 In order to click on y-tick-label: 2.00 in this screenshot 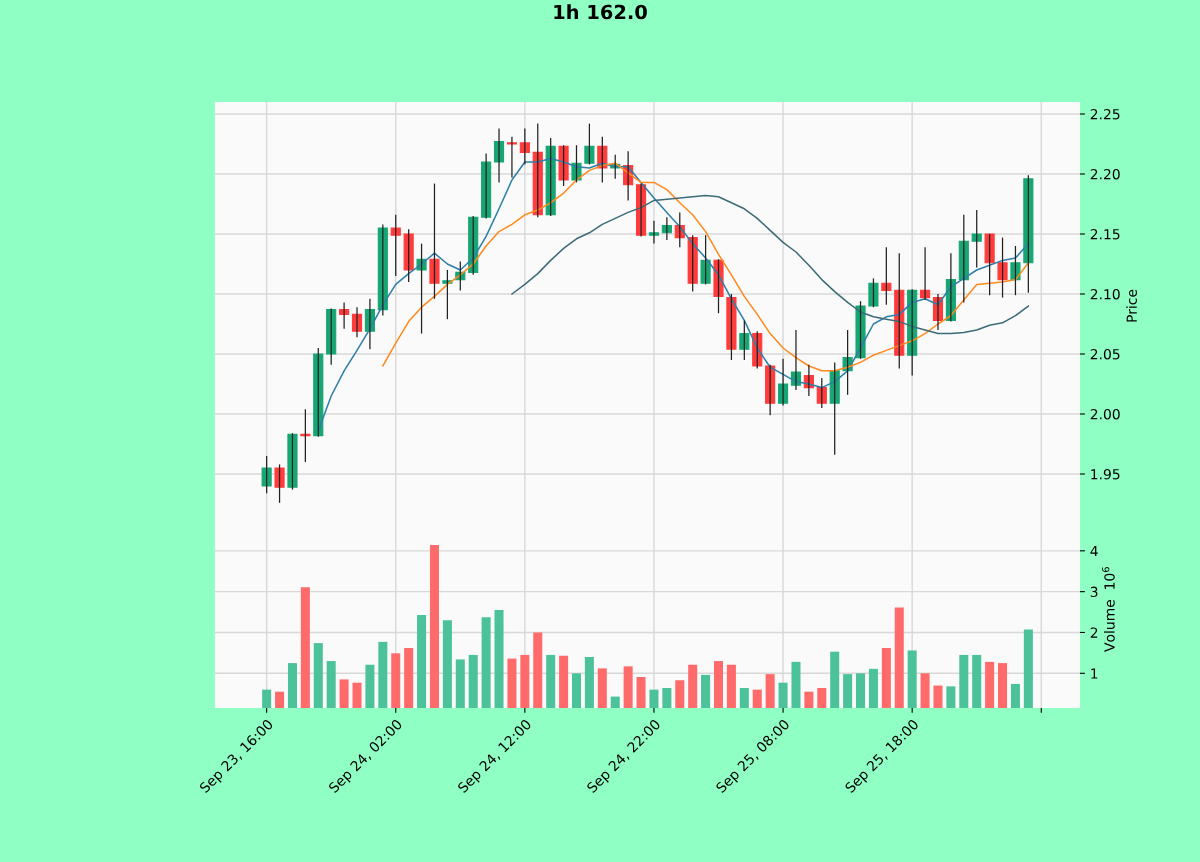, I will do `click(1105, 414)`.